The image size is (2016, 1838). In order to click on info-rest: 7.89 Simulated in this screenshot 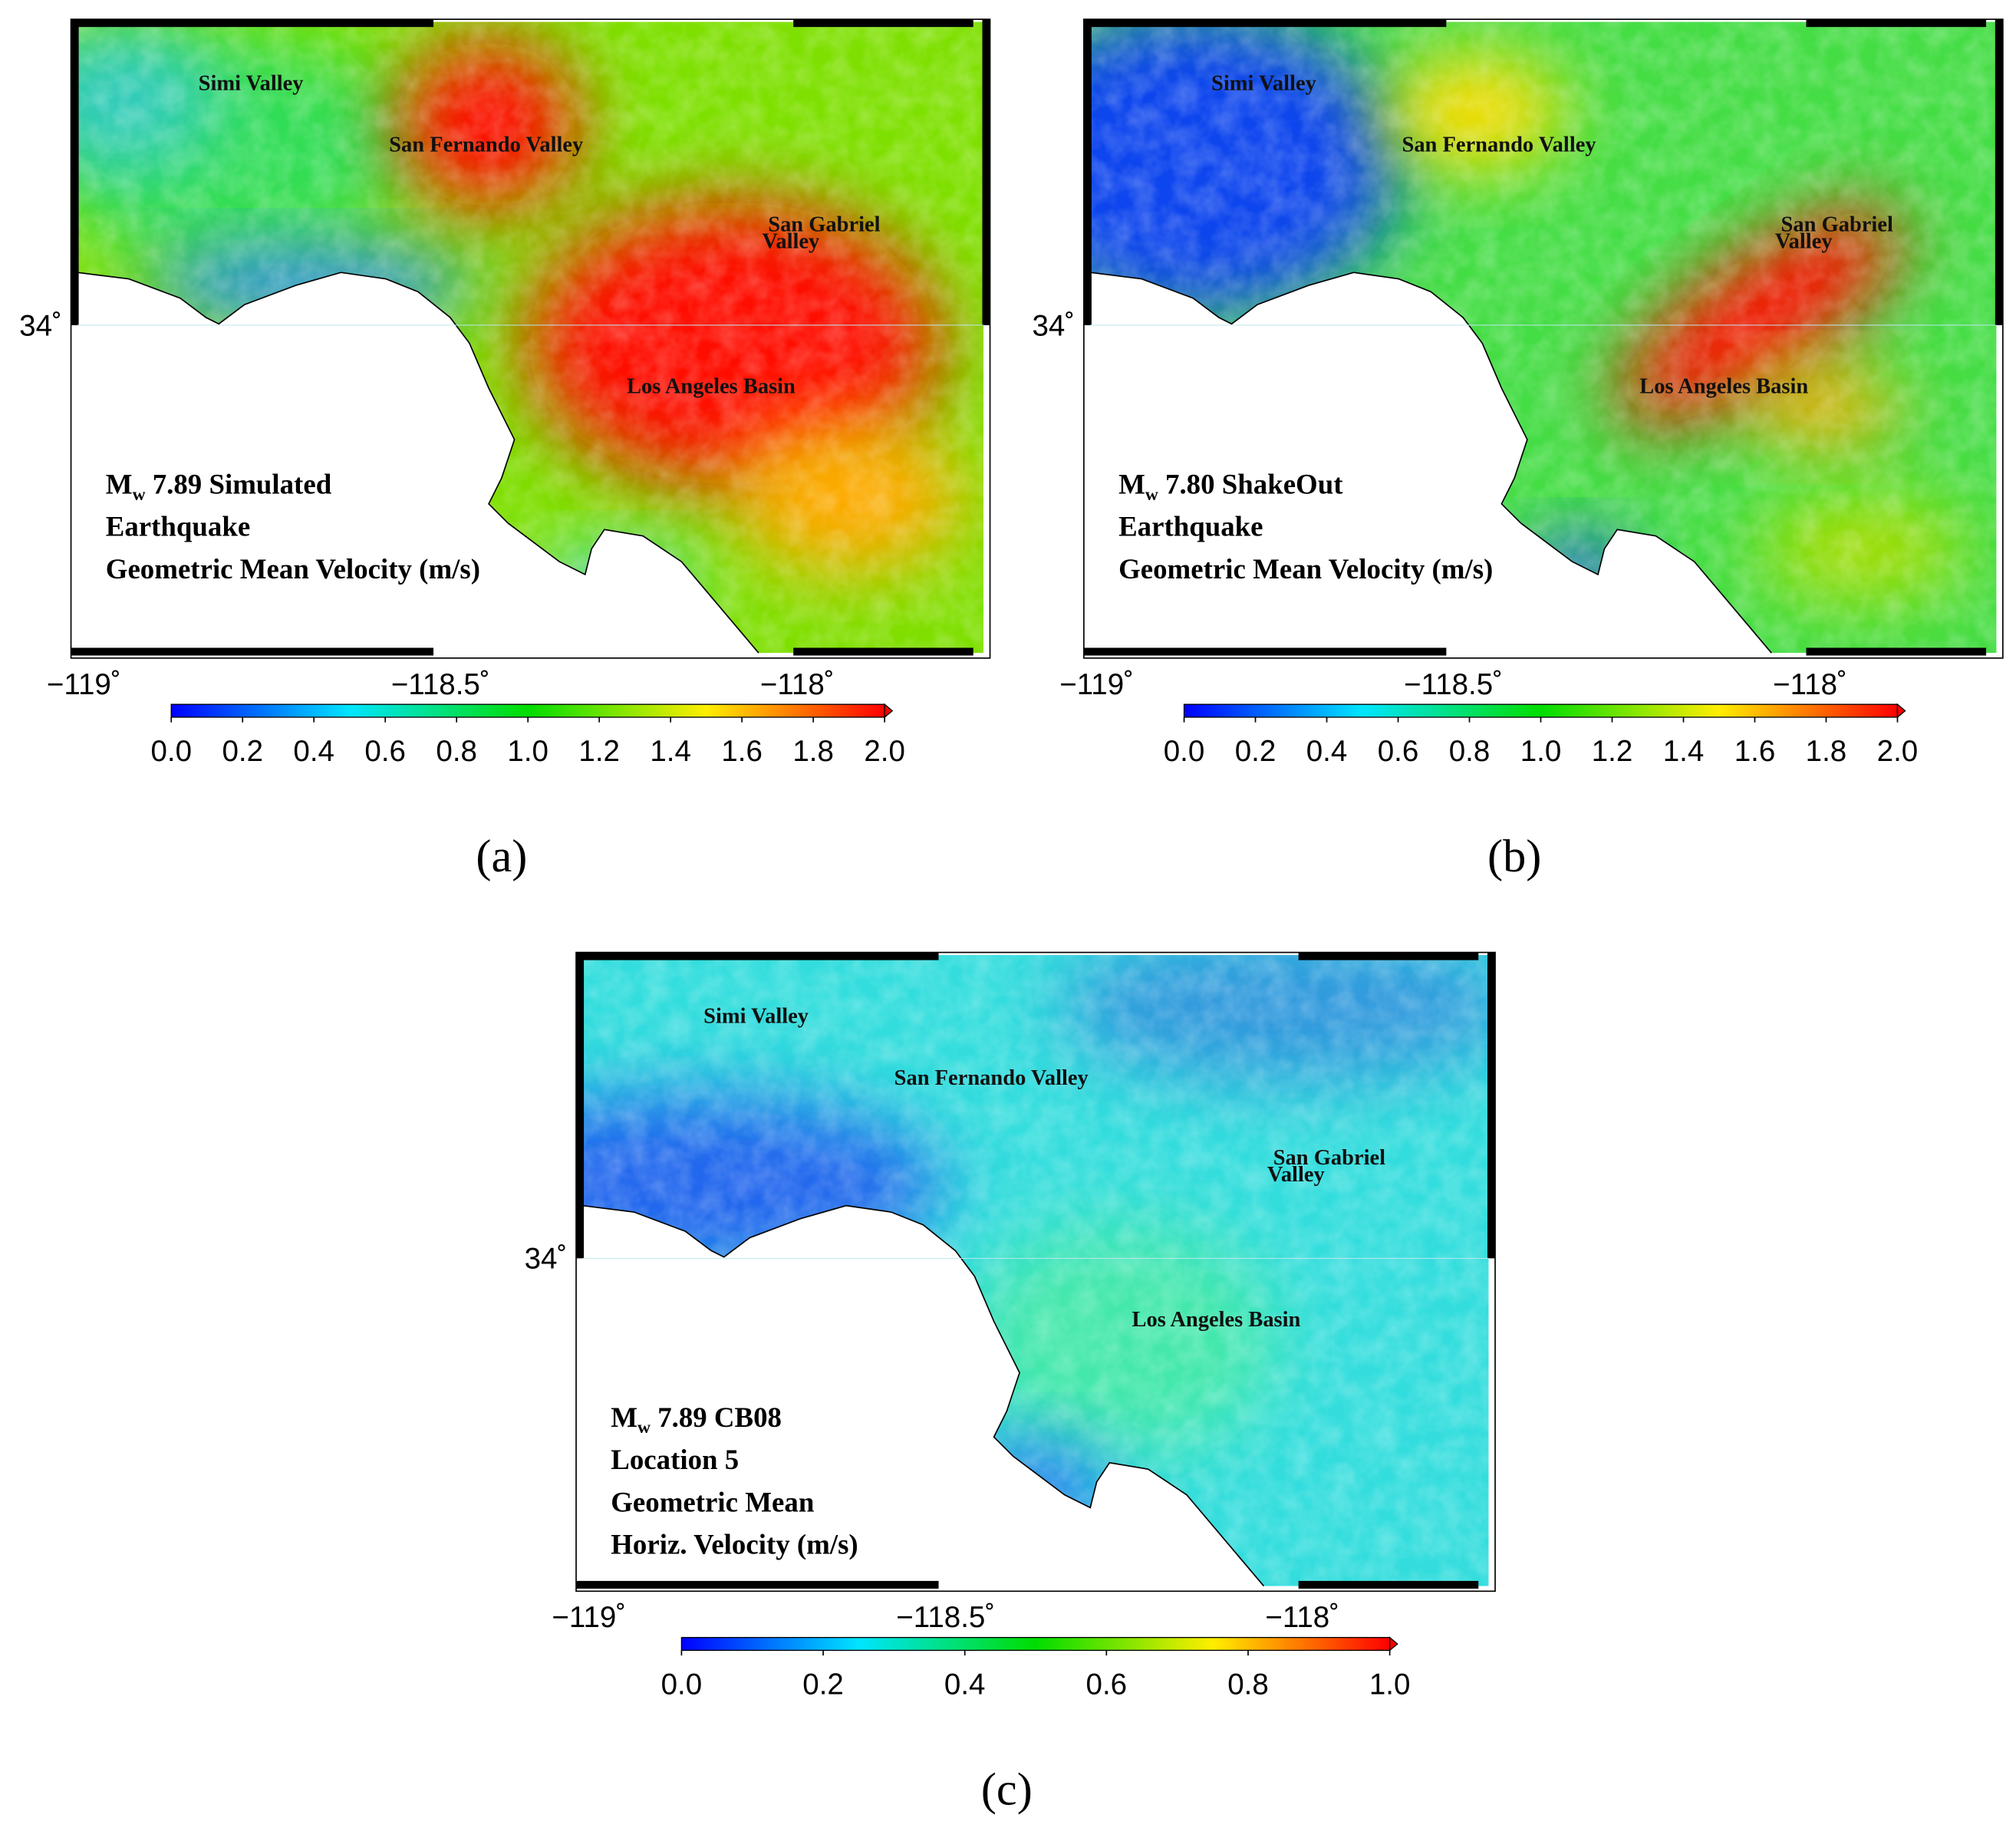, I will do `click(239, 484)`.